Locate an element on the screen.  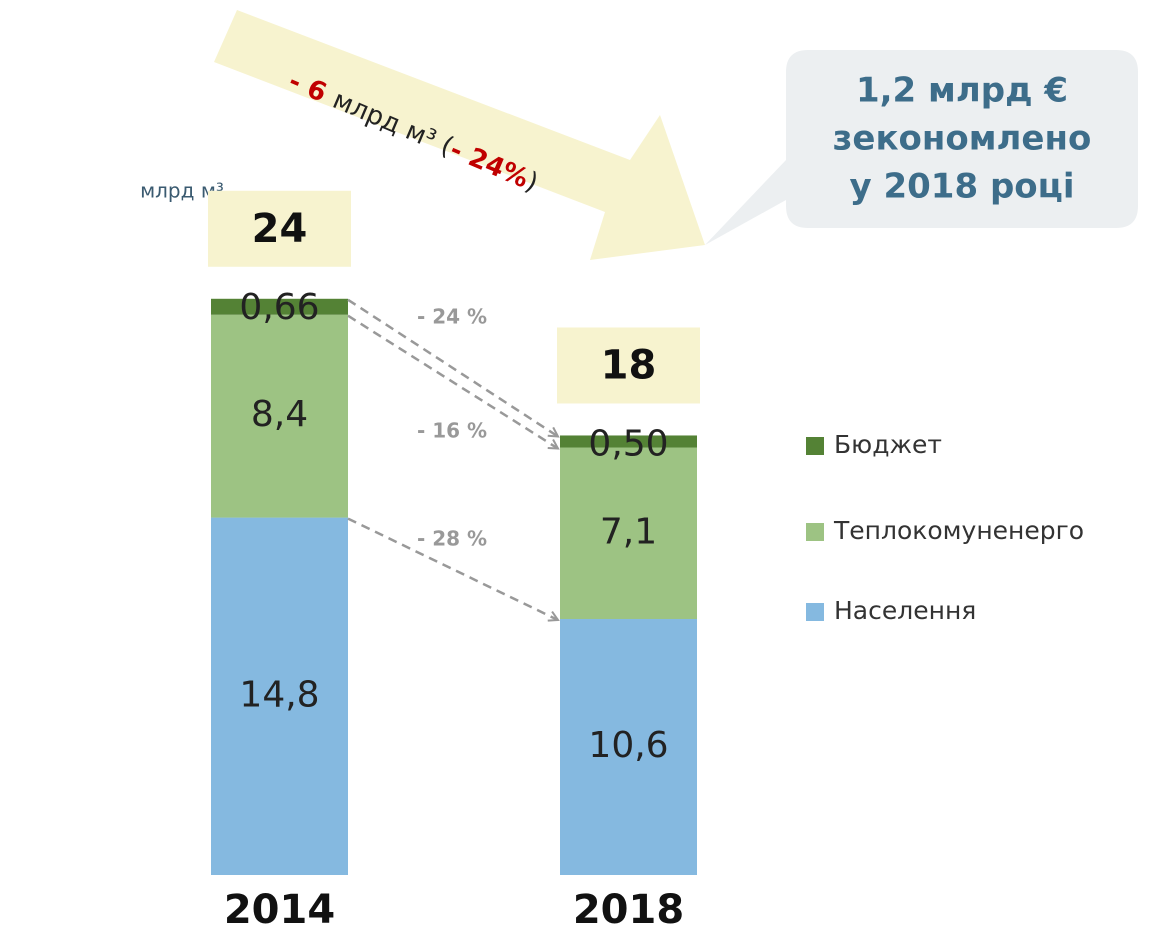
value-label: 7,1 is located at coordinates (628, 531).